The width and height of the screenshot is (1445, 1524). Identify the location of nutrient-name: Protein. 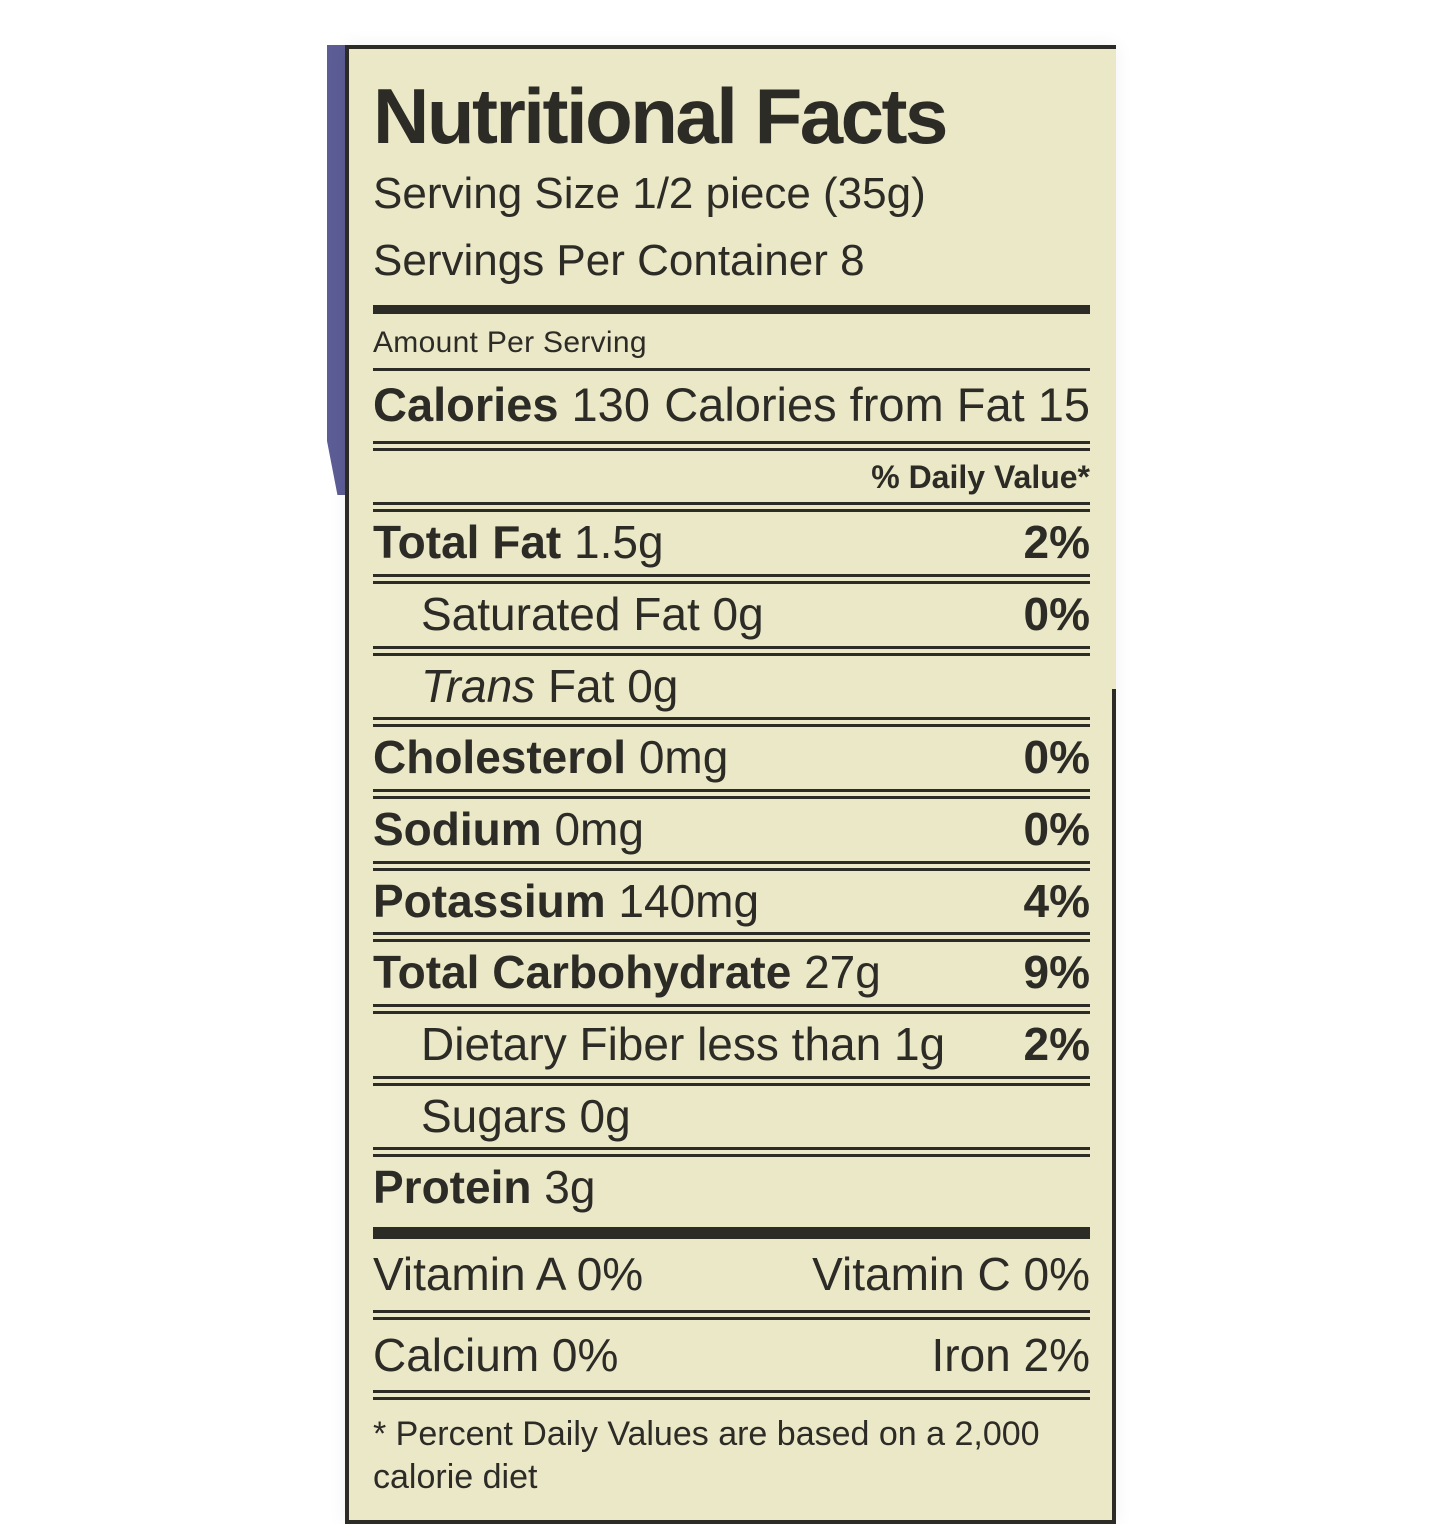
(452, 1187).